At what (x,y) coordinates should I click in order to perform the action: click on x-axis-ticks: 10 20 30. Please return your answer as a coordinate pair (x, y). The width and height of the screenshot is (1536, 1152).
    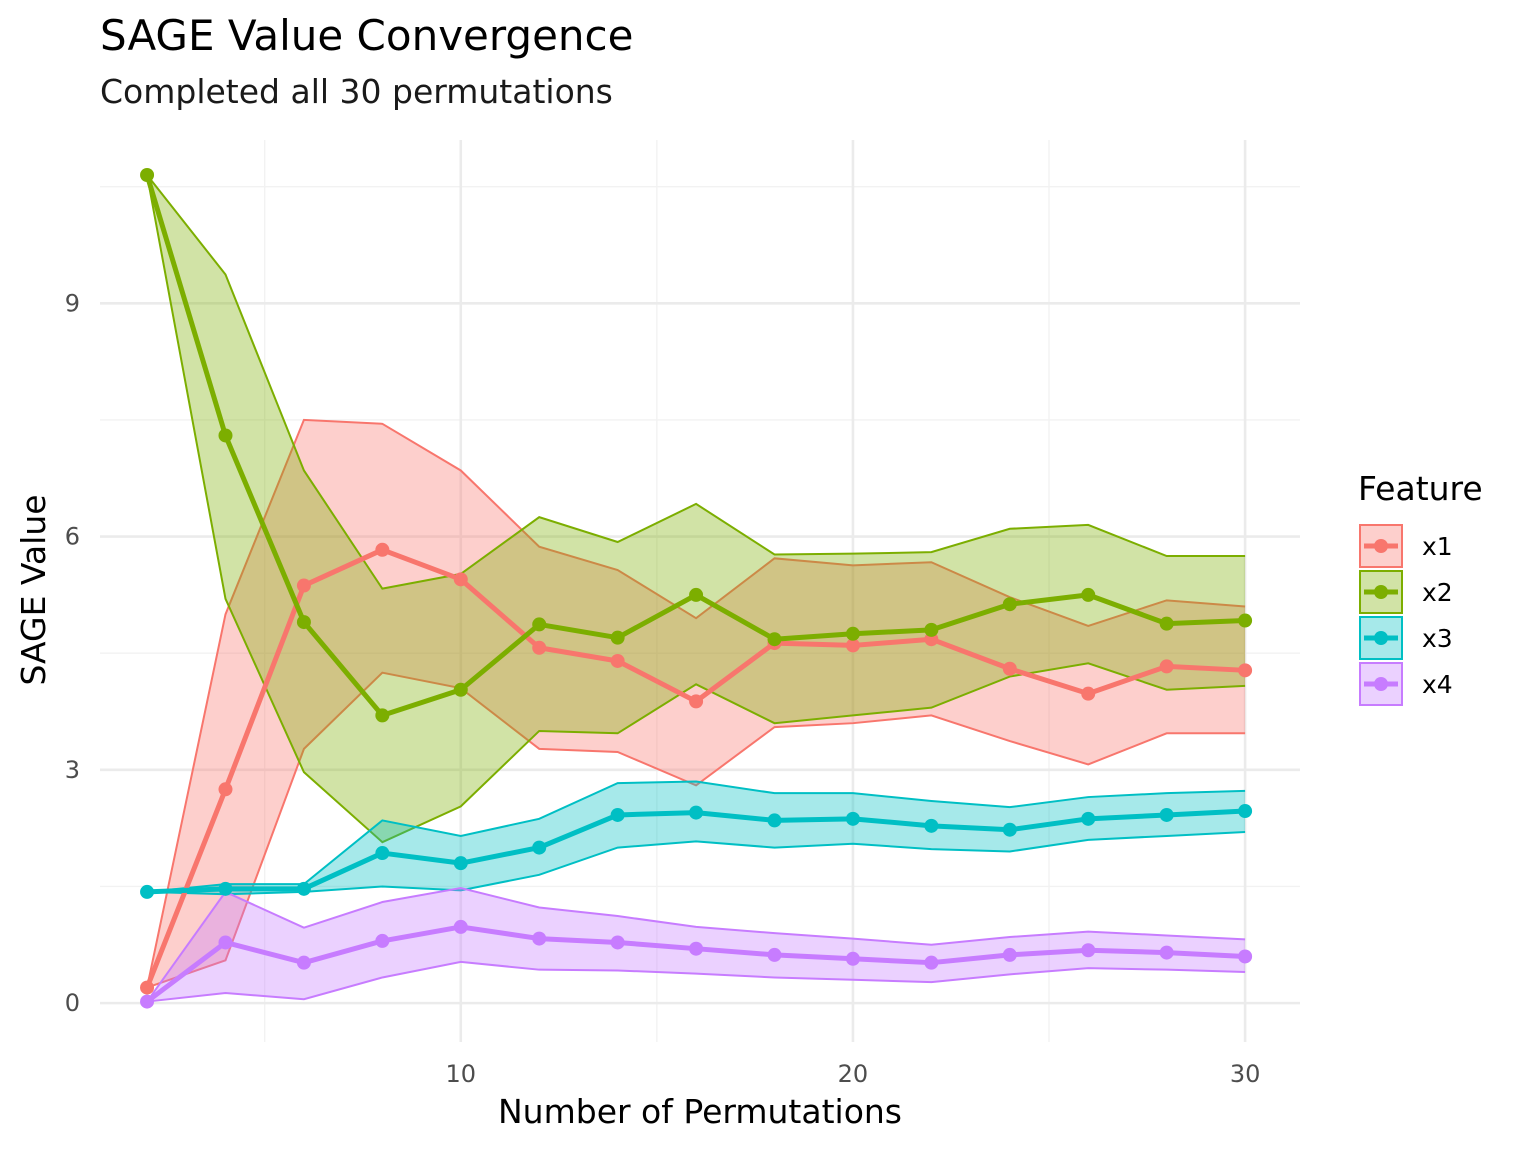
    Looking at the image, I should click on (853, 1074).